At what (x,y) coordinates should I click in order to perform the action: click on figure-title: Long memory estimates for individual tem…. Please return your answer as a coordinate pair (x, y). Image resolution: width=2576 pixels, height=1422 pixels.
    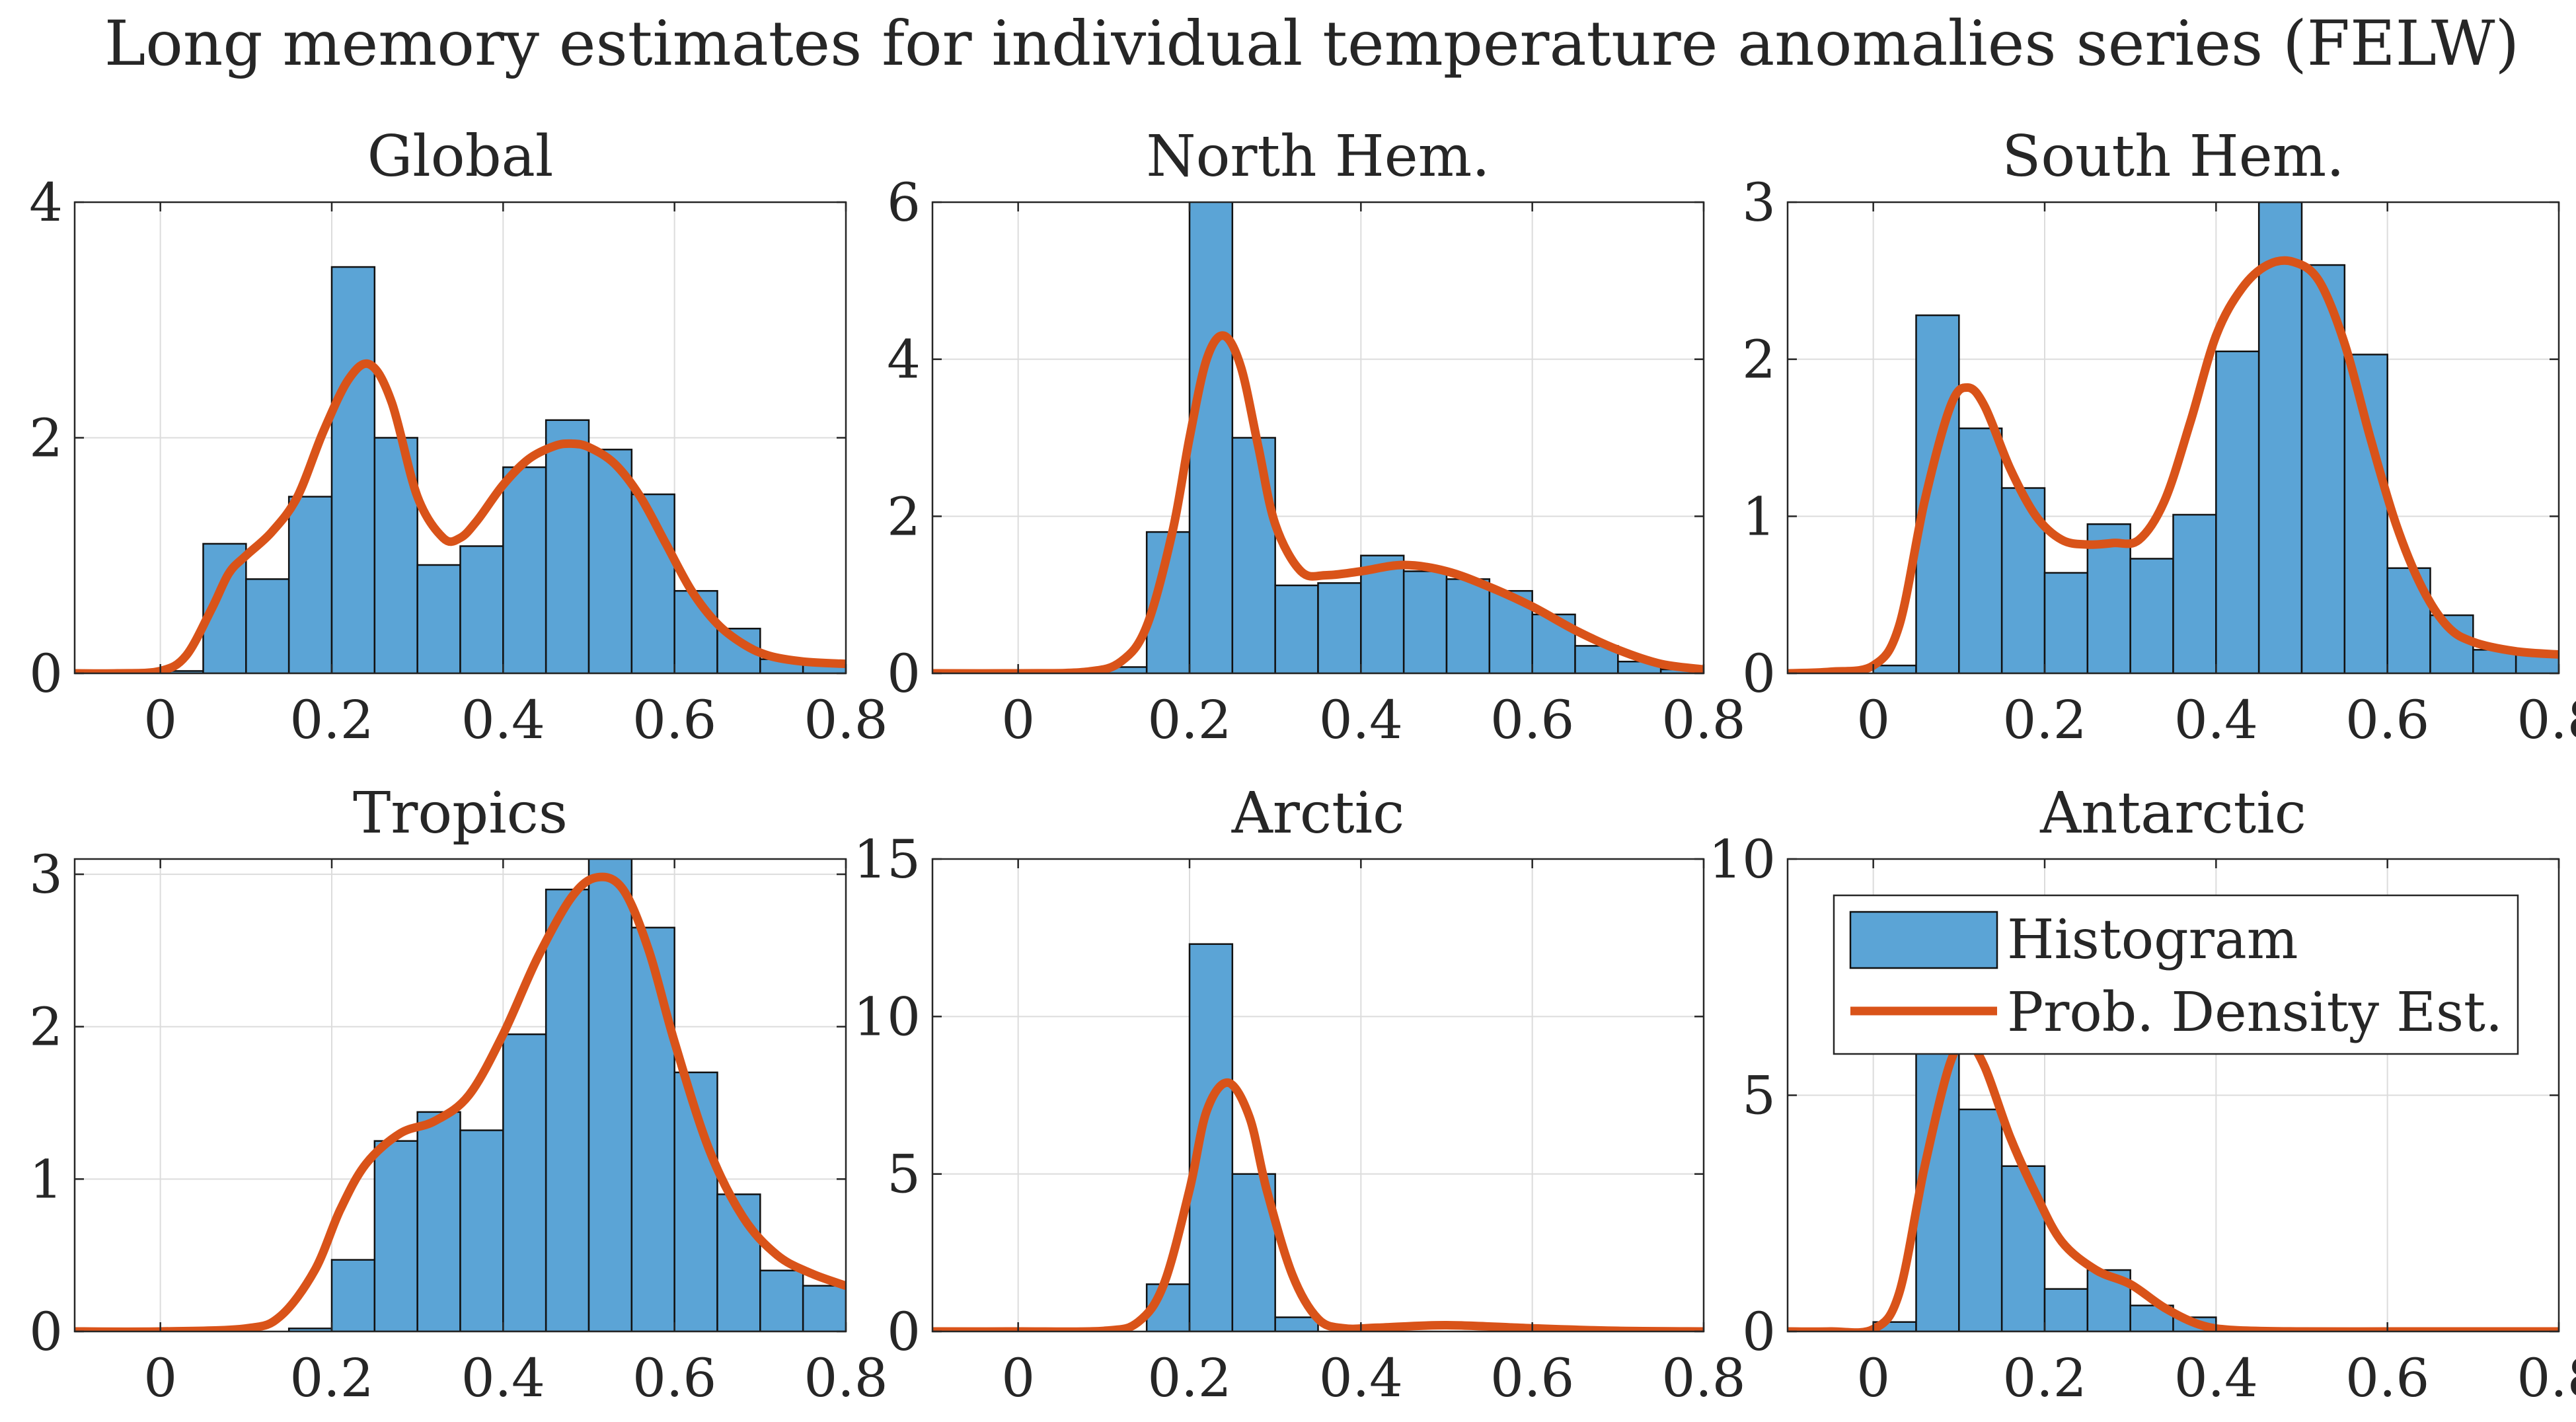
    Looking at the image, I should click on (1311, 44).